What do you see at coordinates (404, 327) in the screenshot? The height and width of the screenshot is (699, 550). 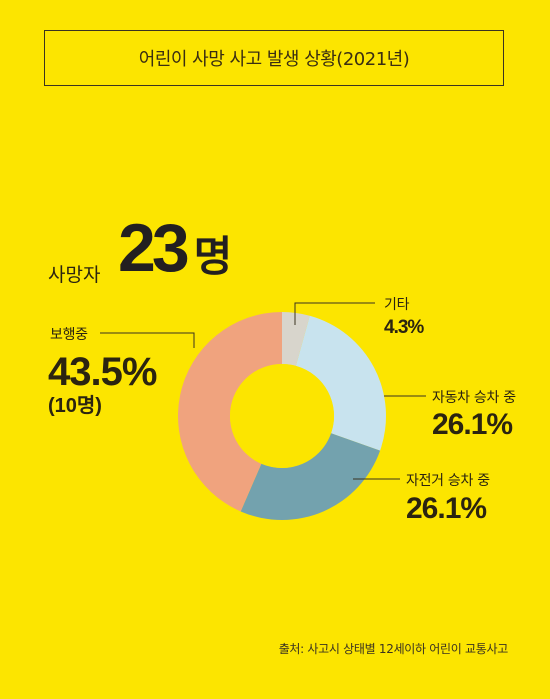 I see `slice-value-etc: 4.3%` at bounding box center [404, 327].